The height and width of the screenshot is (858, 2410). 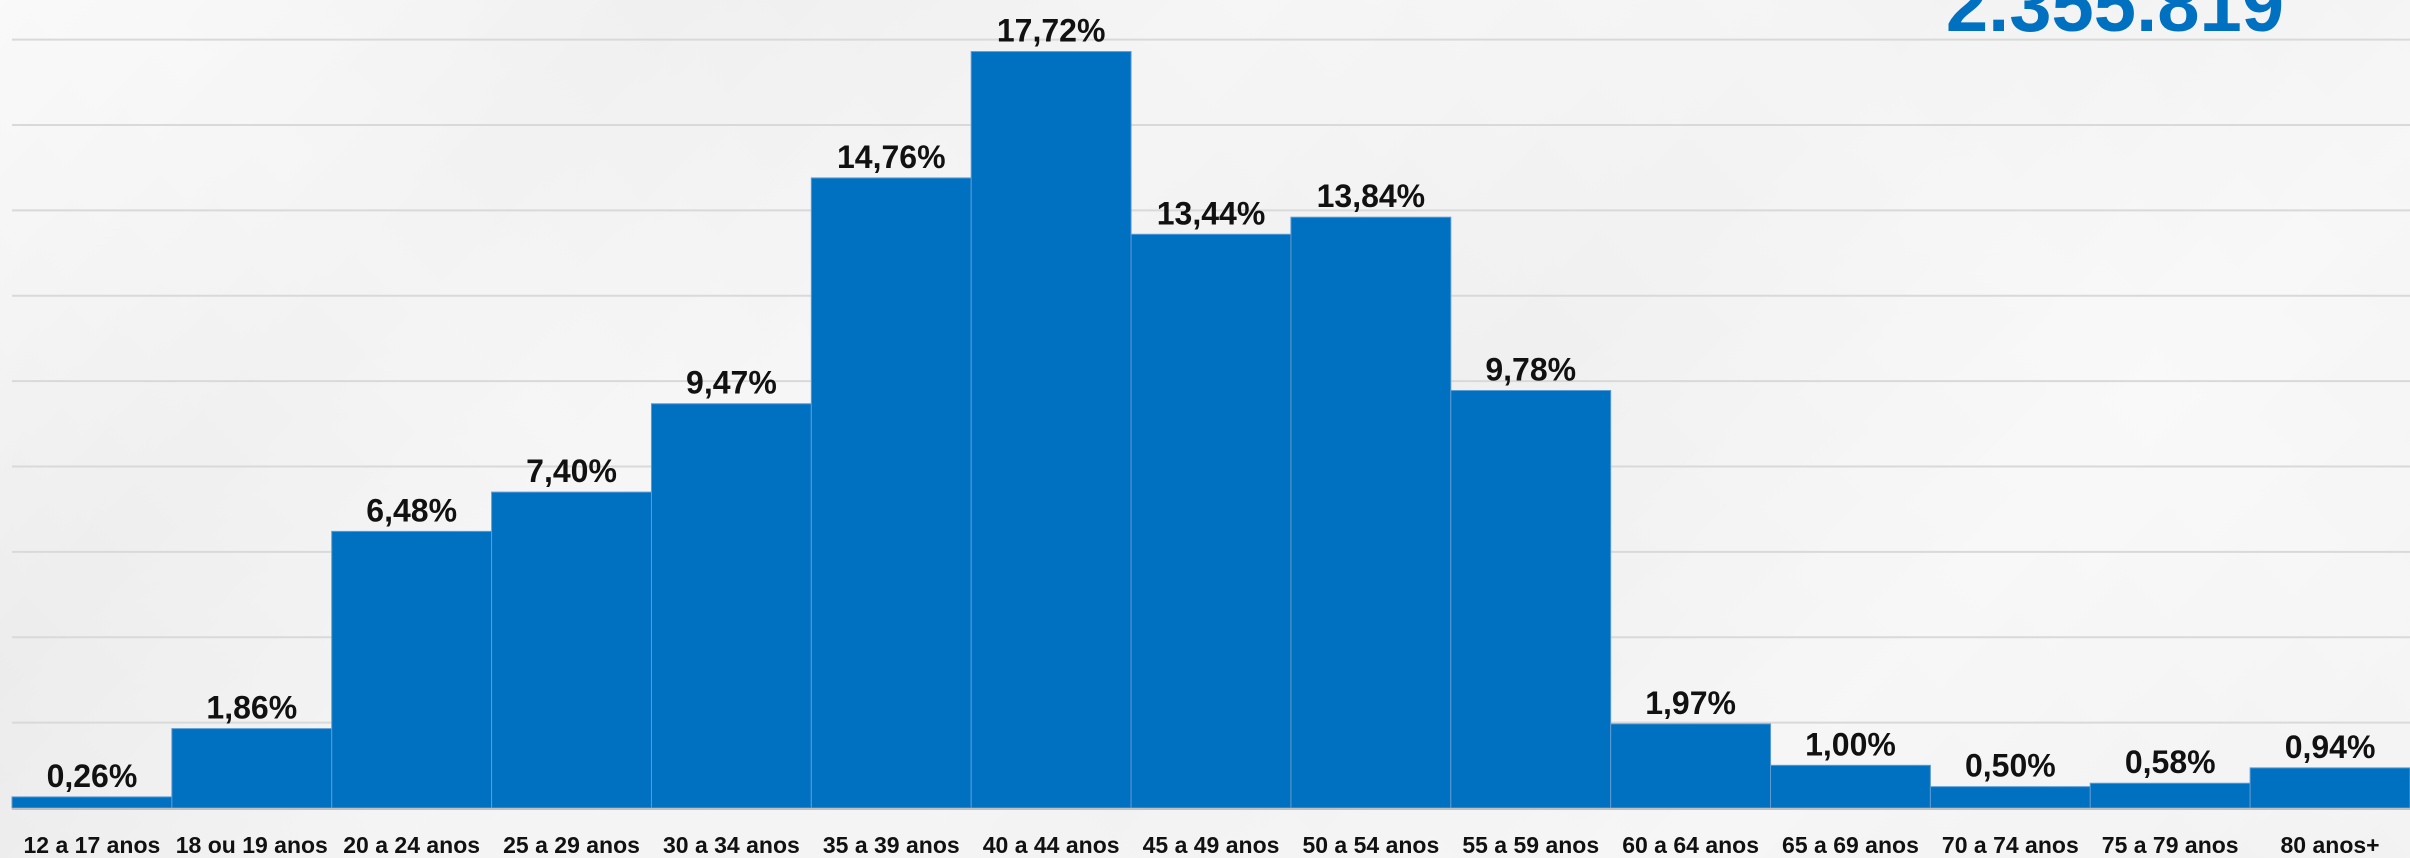 What do you see at coordinates (731, 383) in the screenshot?
I see `data-label: 9,47%` at bounding box center [731, 383].